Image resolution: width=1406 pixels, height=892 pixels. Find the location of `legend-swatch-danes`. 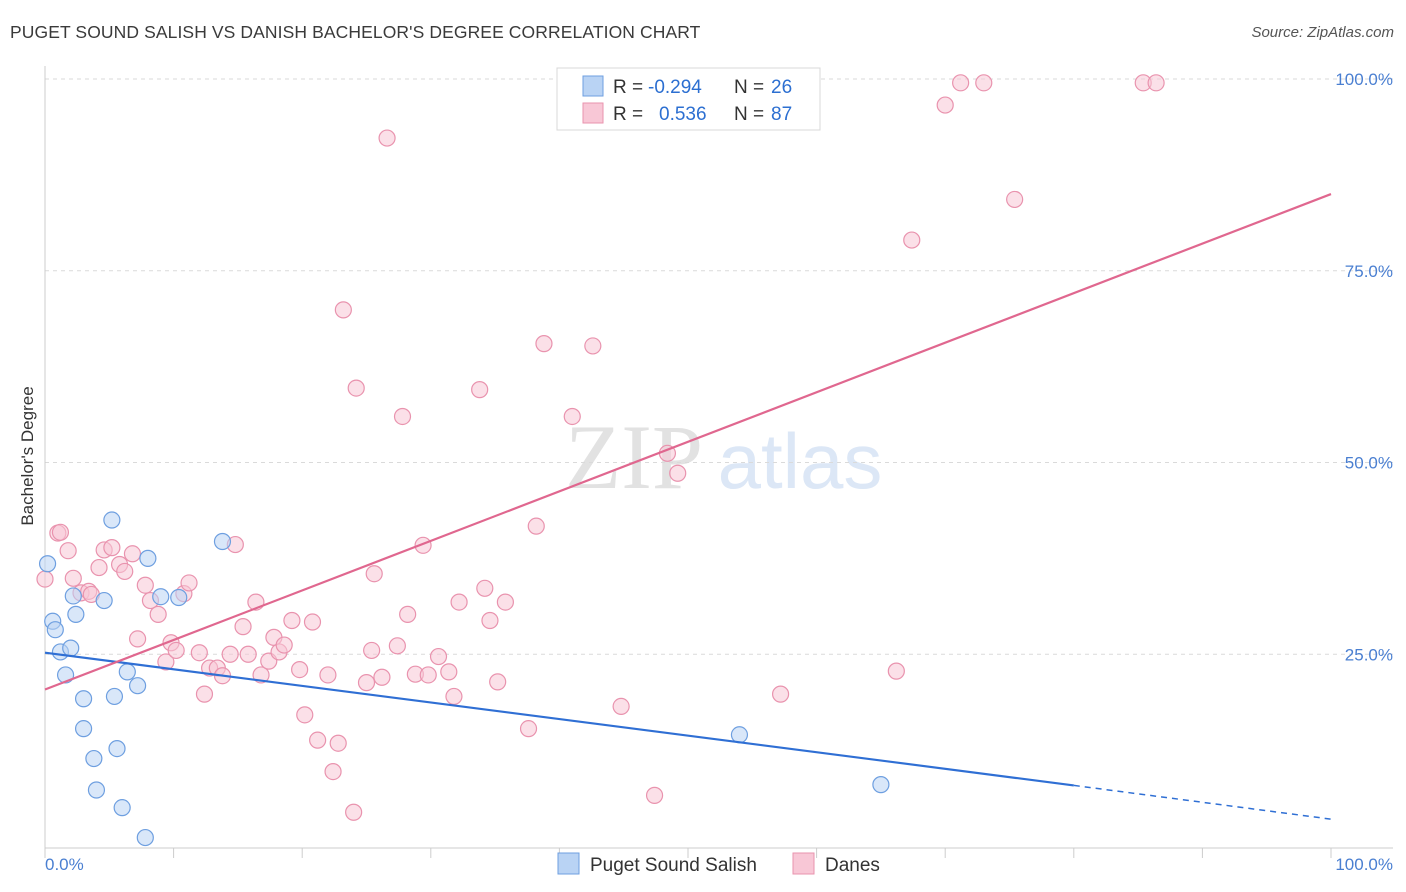

legend-swatch-danes is located at coordinates (593, 113).